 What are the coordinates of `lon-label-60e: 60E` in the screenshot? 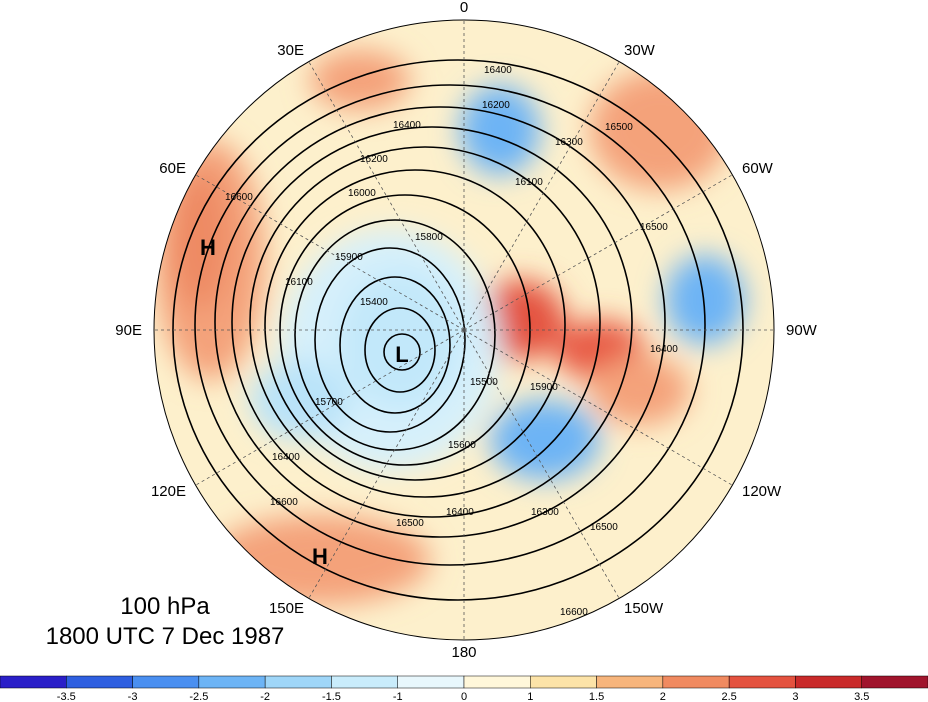 It's located at (172, 168).